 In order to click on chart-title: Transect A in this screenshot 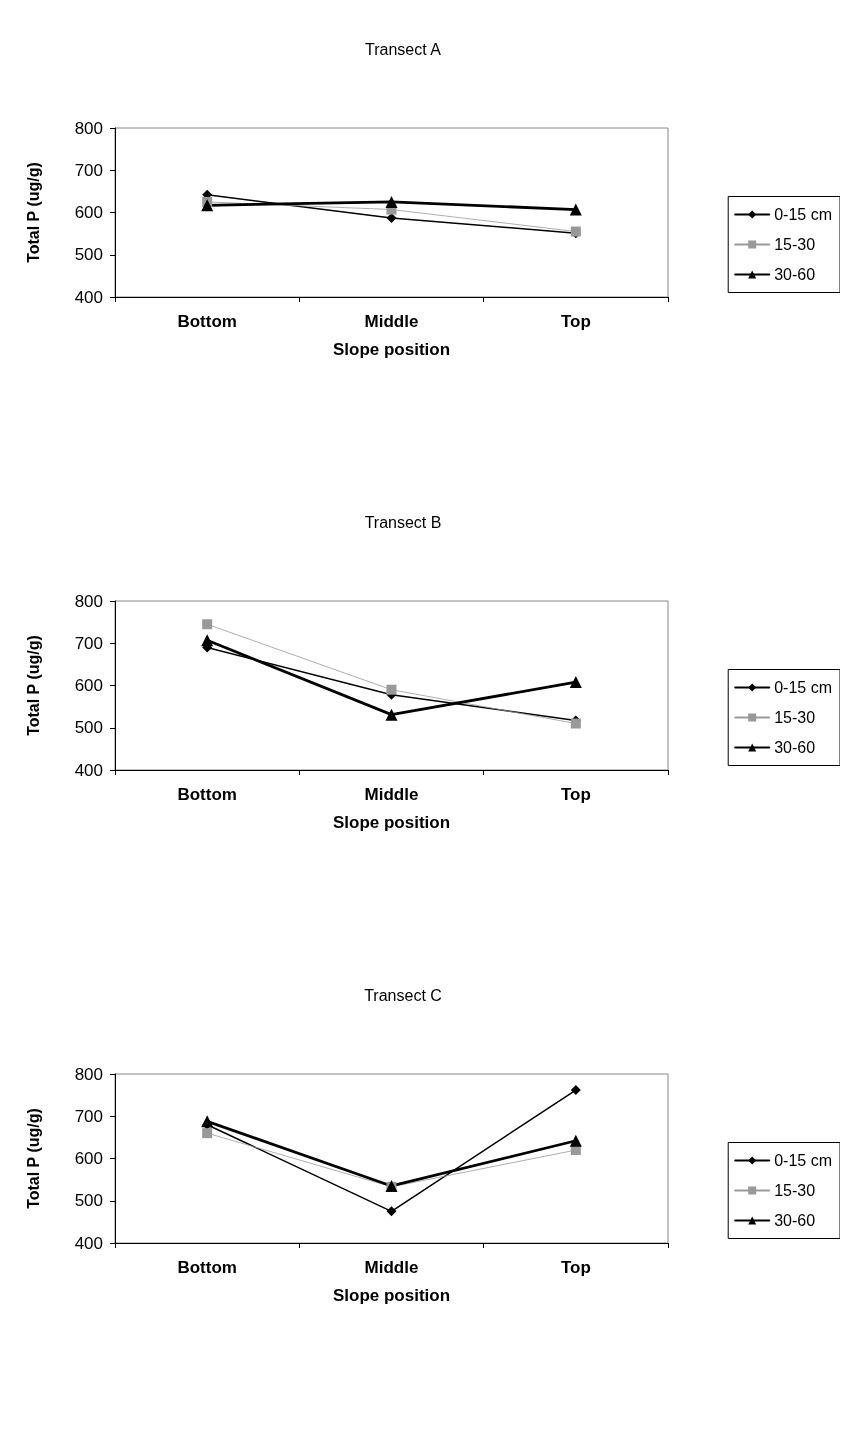, I will do `click(403, 49)`.